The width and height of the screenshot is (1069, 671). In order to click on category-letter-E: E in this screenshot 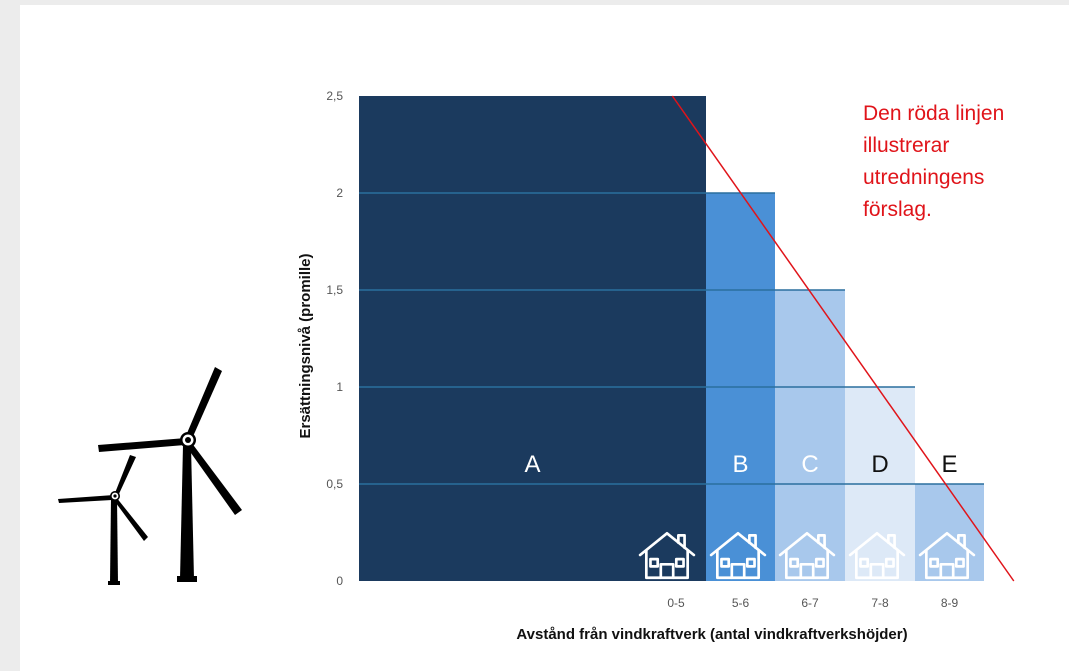, I will do `click(949, 464)`.